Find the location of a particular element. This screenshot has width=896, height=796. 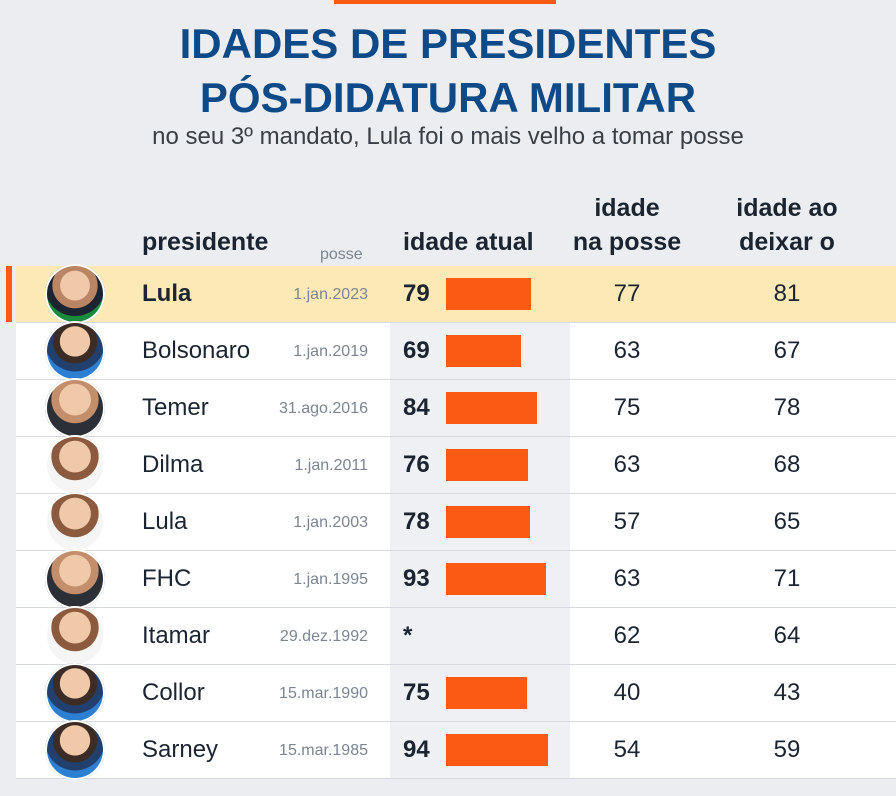

idade-atual-cell: 79 is located at coordinates (480, 294).